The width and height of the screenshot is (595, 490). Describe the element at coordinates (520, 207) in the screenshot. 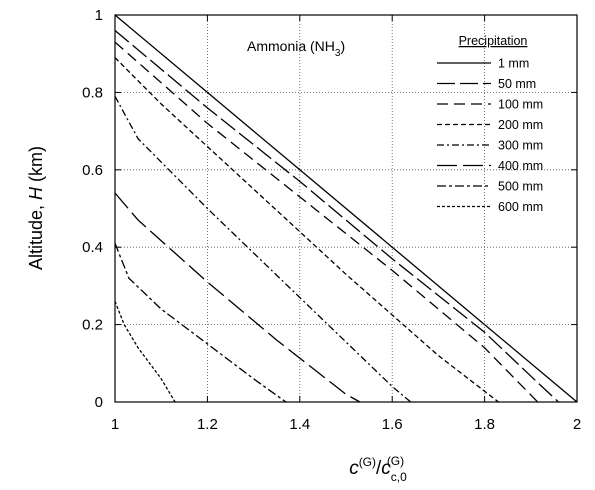

I see `legend-label-8: 600 mm` at that location.